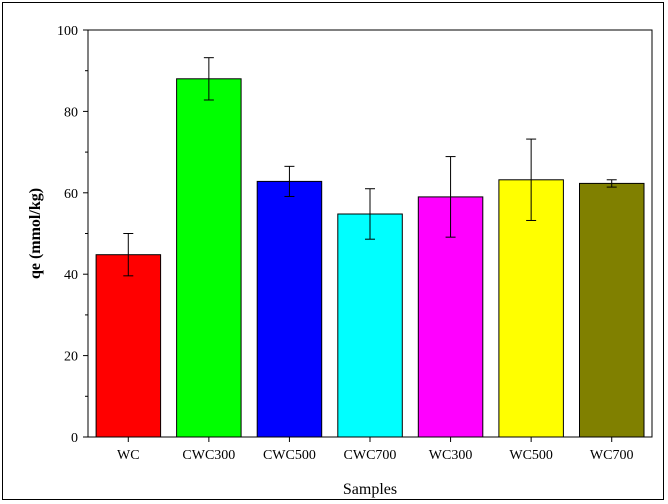 The width and height of the screenshot is (668, 504). What do you see at coordinates (208, 79) in the screenshot?
I see `error-bar-cwc300` at bounding box center [208, 79].